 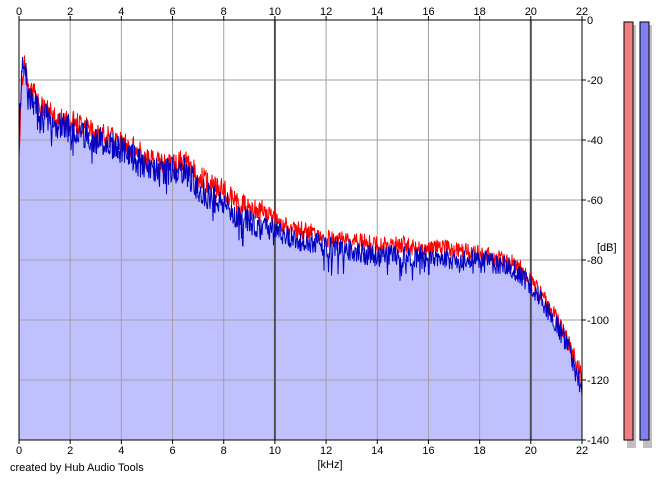 I want to click on x-tick-label-top: 10, so click(x=275, y=12).